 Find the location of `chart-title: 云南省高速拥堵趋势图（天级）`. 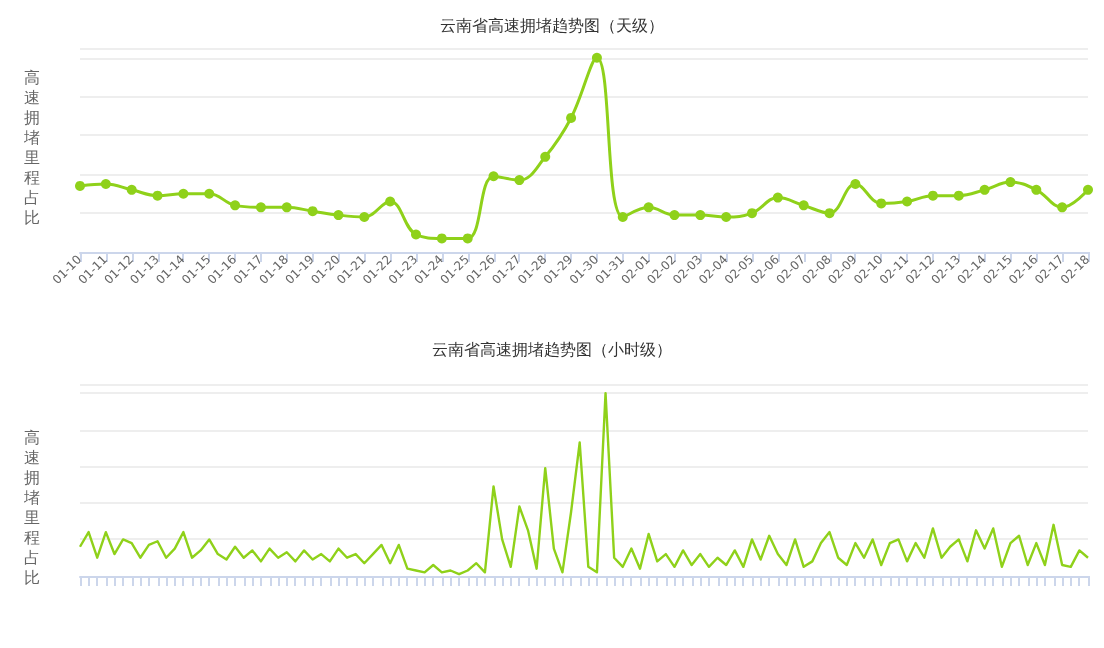

chart-title: 云南省高速拥堵趋势图（天级） is located at coordinates (552, 26).